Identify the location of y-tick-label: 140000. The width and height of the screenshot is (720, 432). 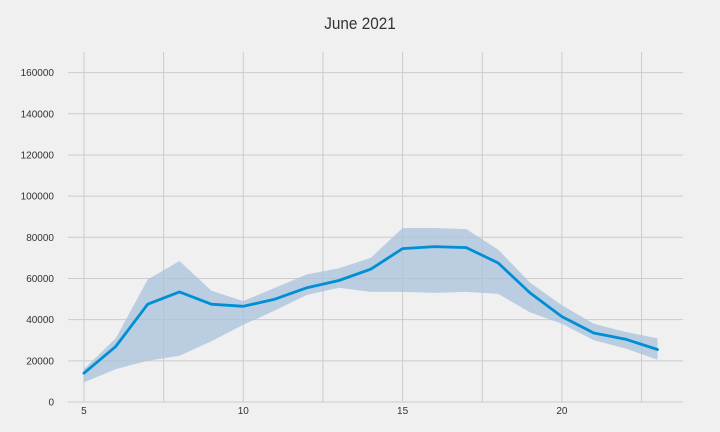
(38, 114).